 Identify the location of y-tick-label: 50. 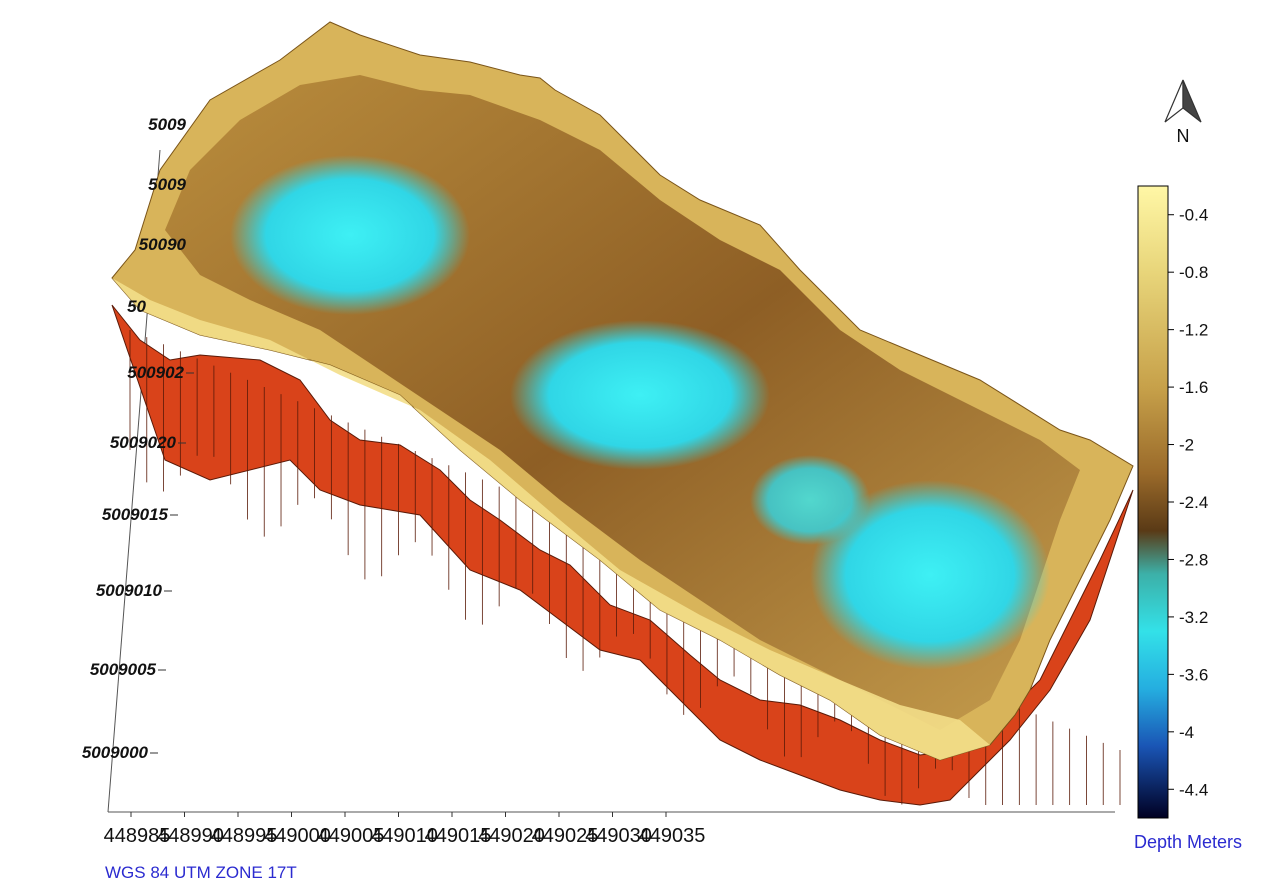
(136, 306).